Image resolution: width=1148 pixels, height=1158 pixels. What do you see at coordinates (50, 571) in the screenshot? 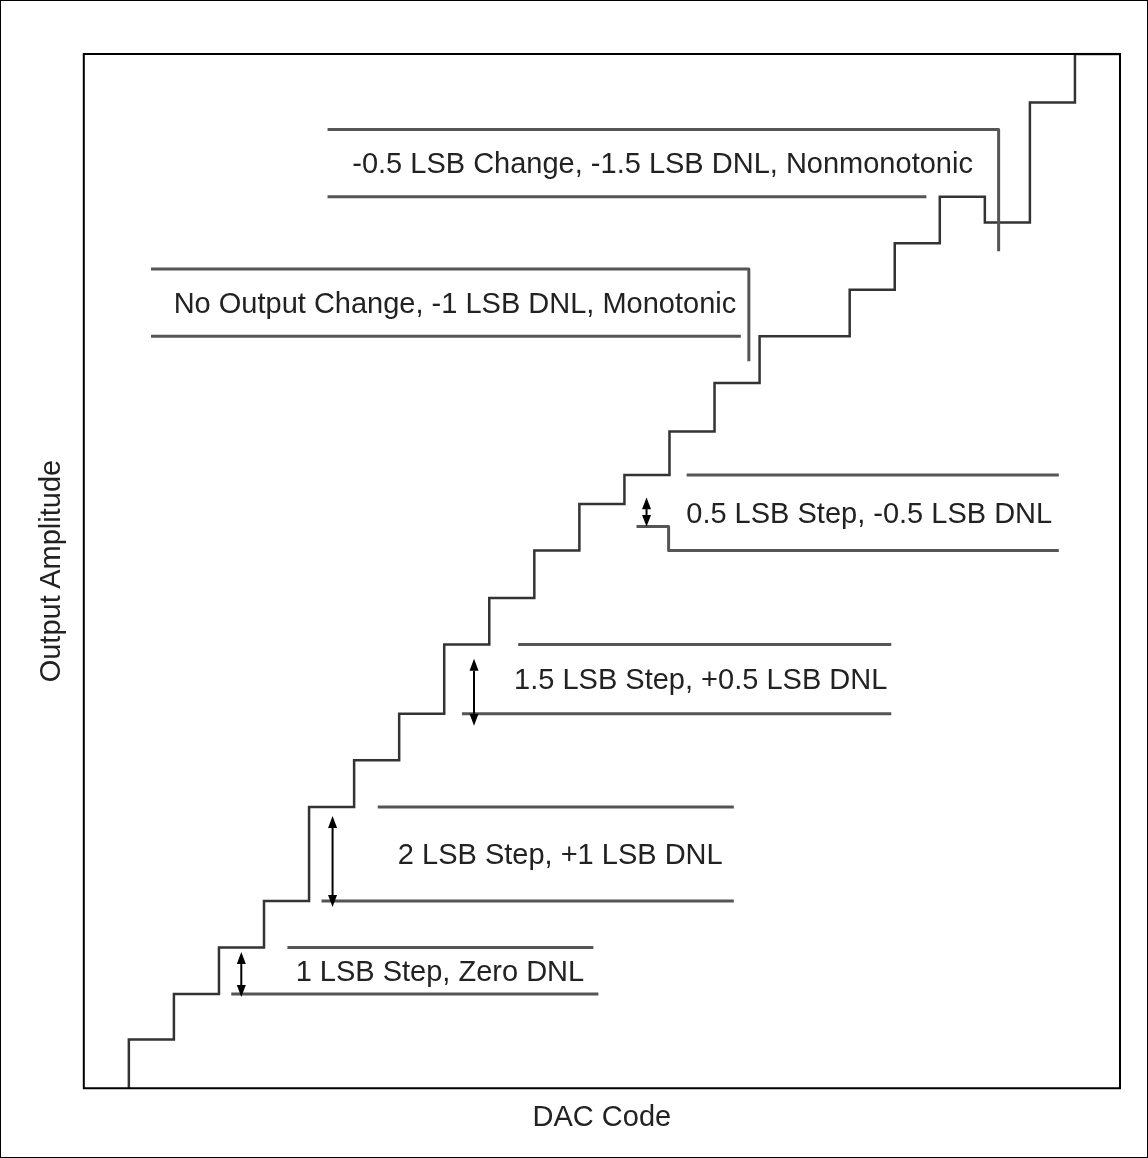
I see `y-axis-title: Output Amplitude` at bounding box center [50, 571].